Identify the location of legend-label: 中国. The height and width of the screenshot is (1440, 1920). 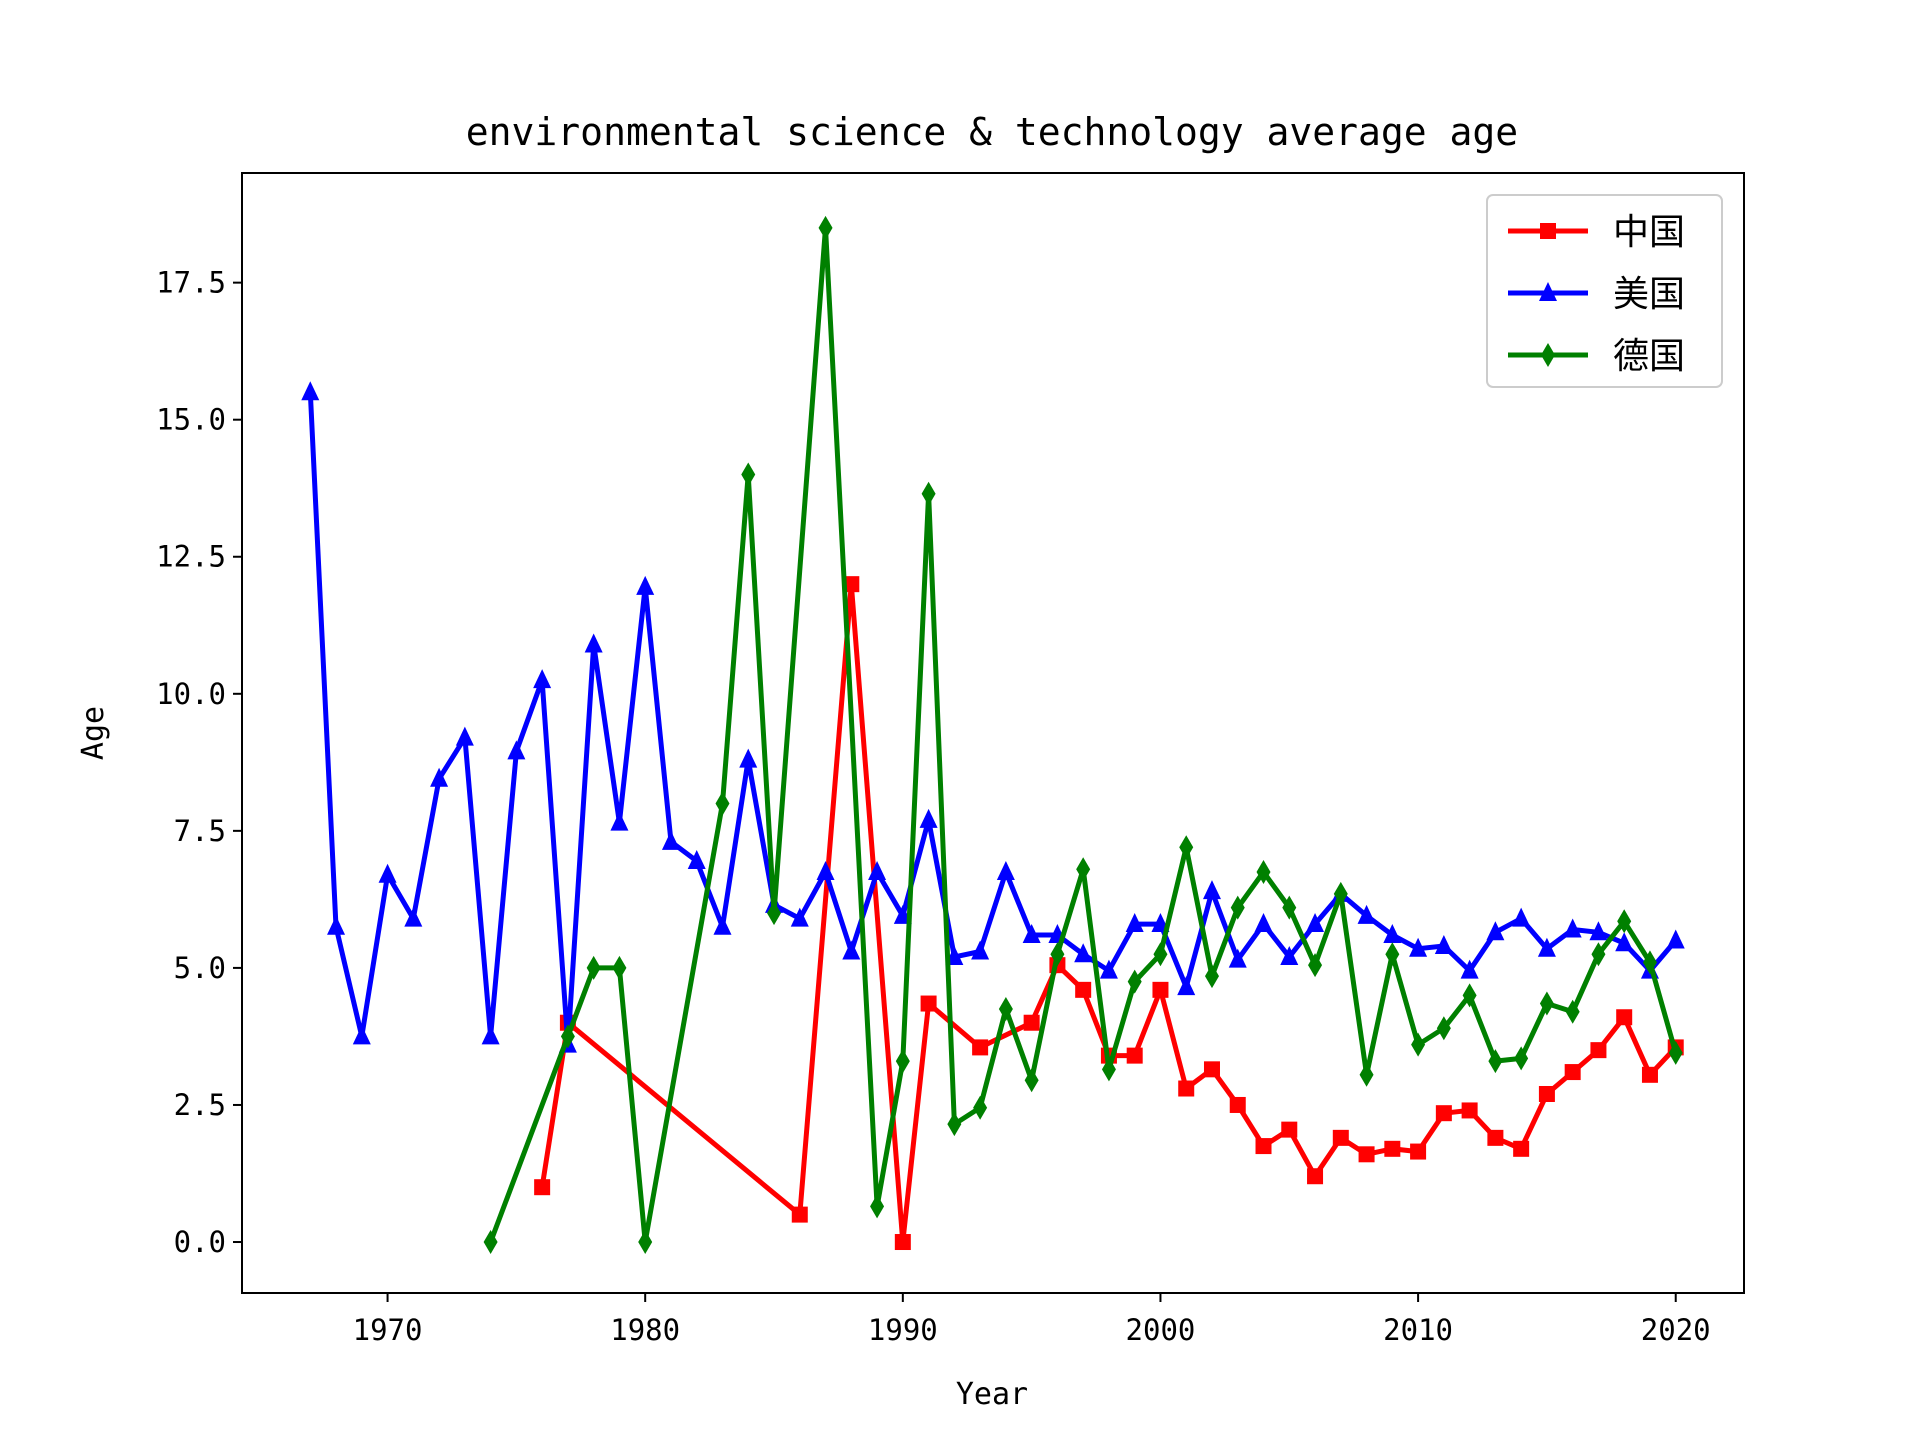
(1649, 232).